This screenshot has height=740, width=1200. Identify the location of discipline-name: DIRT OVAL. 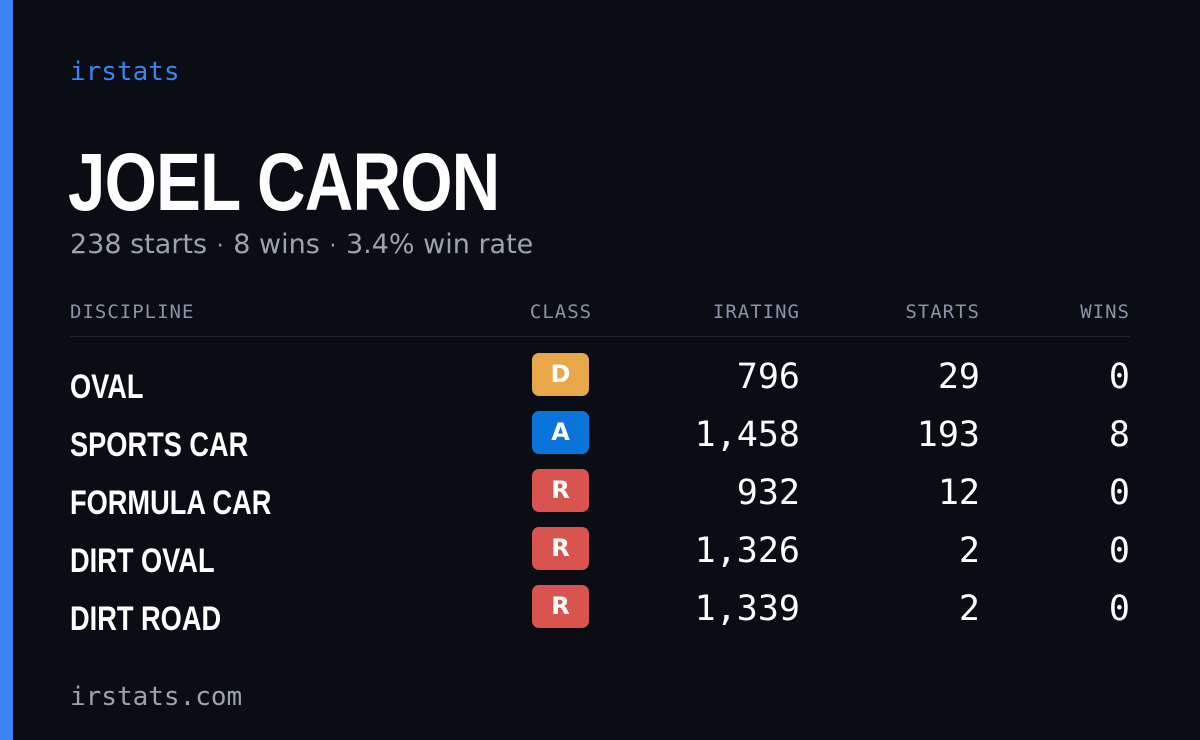
(142, 561).